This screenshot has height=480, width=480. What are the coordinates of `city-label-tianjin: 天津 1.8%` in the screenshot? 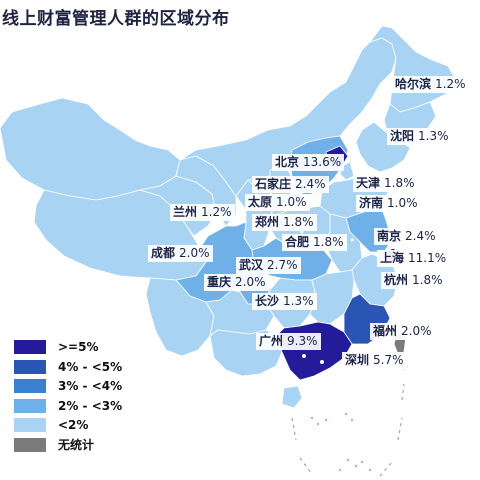 It's located at (385, 183).